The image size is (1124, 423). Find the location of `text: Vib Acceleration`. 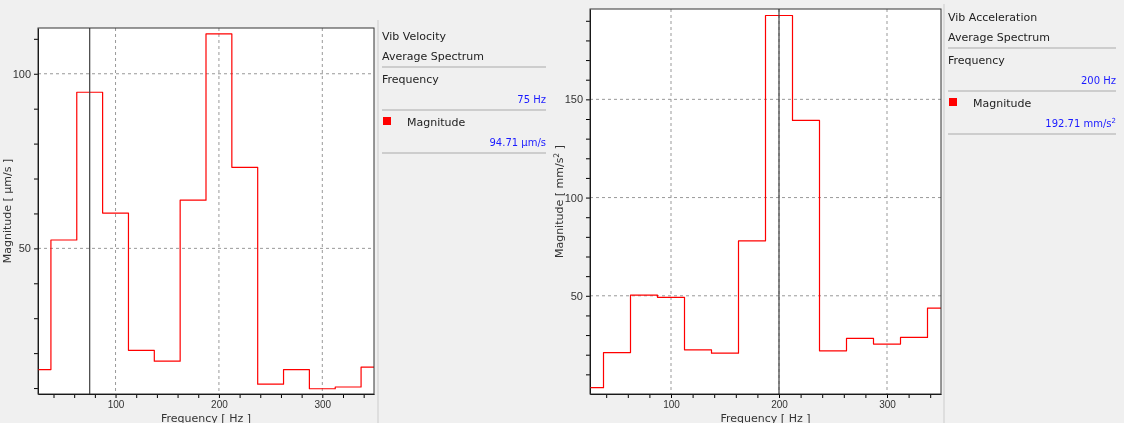

text: Vib Acceleration is located at coordinates (993, 17).